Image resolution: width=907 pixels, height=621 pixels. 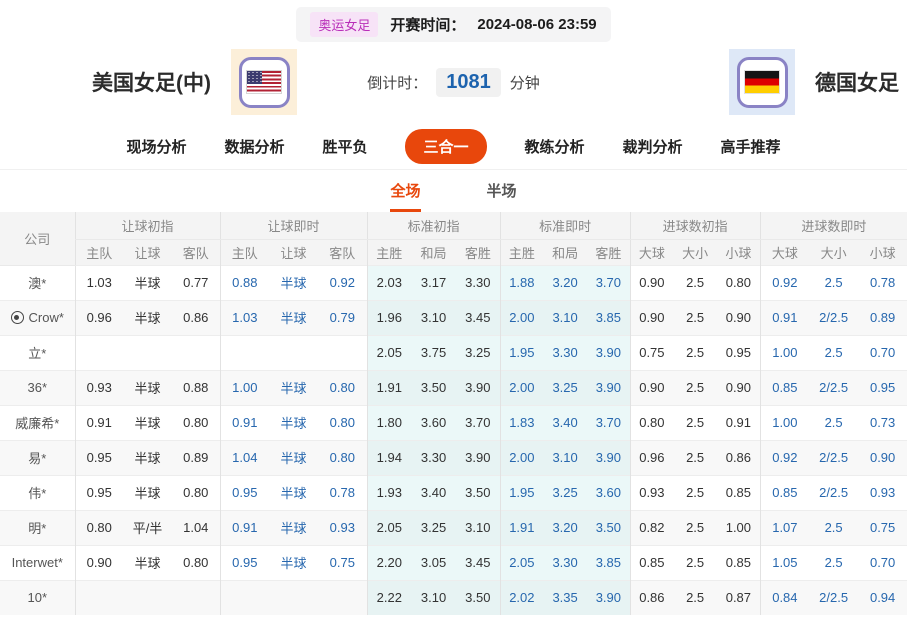 I want to click on odds-cell-6-16: 2/2.5, so click(x=834, y=492).